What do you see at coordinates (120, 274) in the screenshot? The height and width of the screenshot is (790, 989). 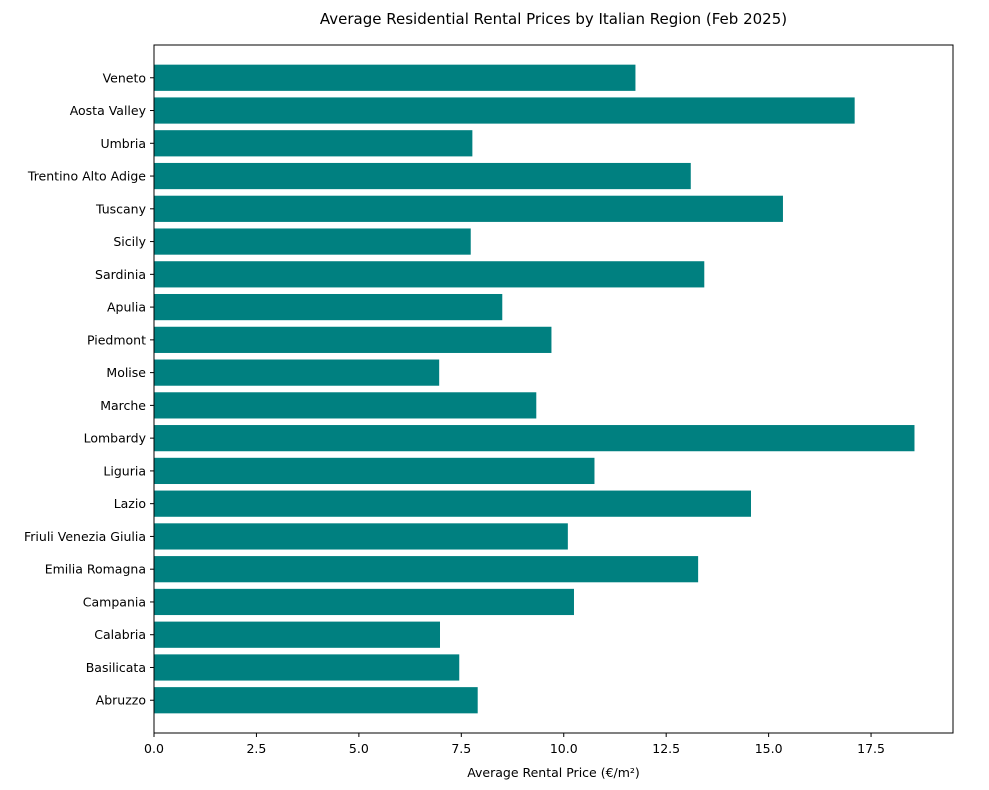 I see `y-tick-label: Sardinia` at bounding box center [120, 274].